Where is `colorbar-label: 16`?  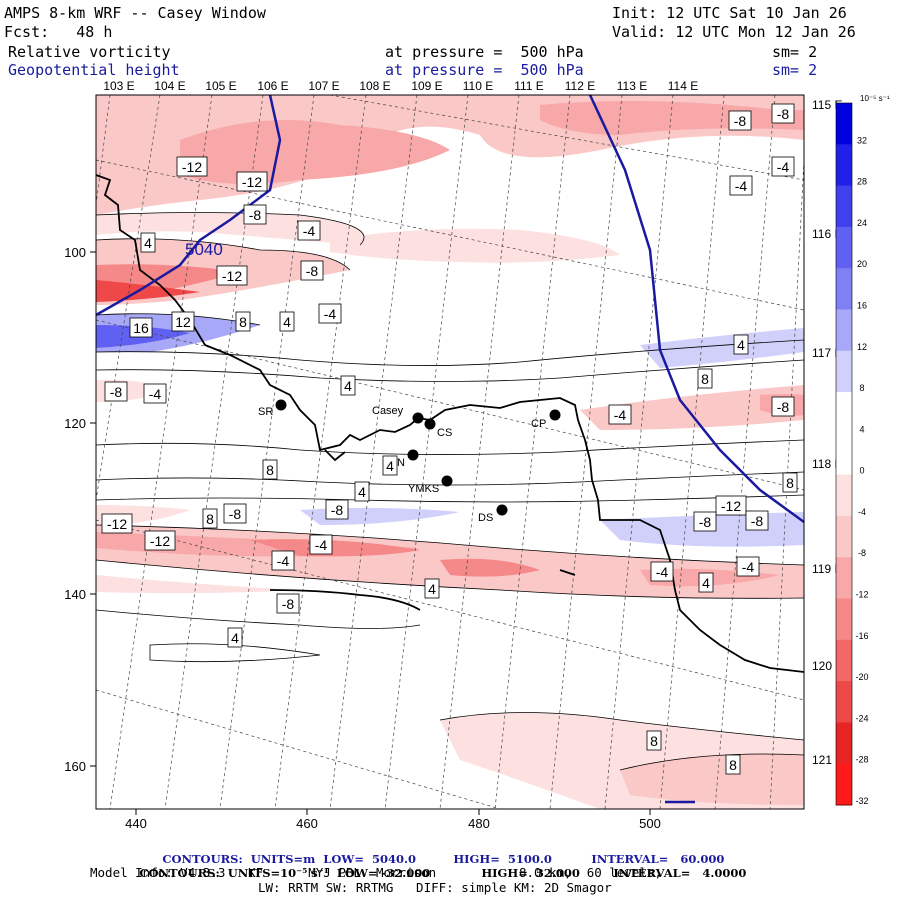
colorbar-label: 16 is located at coordinates (862, 305).